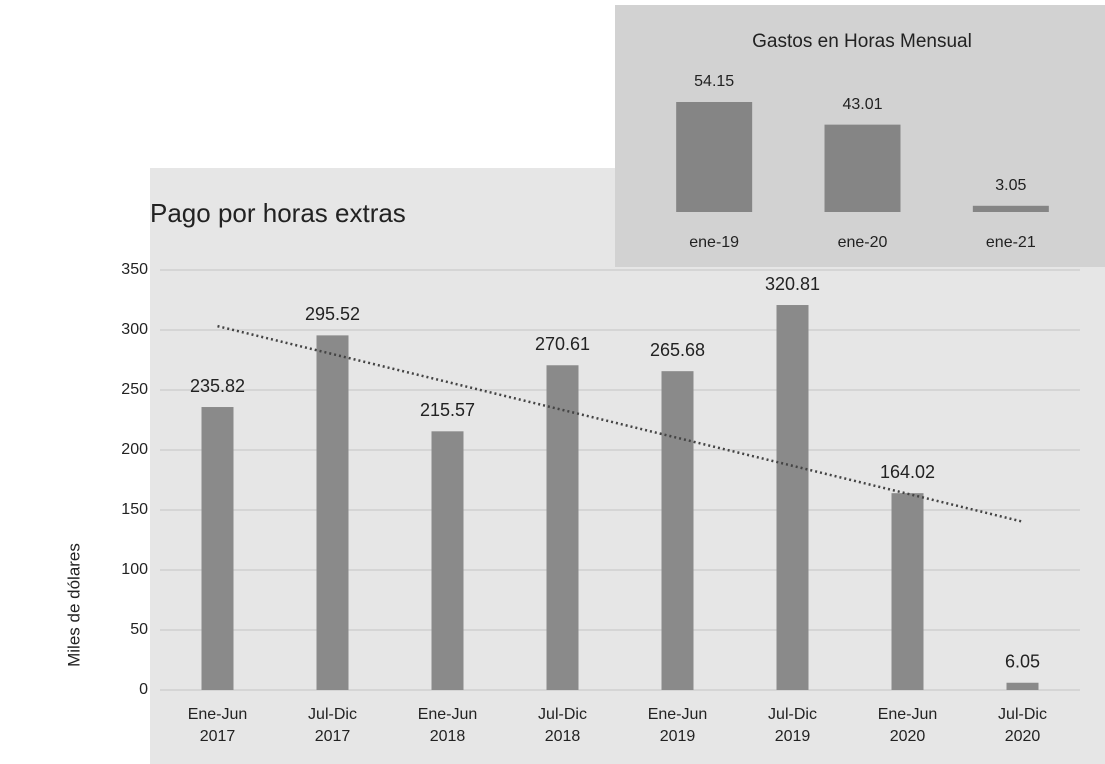 The width and height of the screenshot is (1105, 764). I want to click on y-tick-label: 100, so click(134, 569).